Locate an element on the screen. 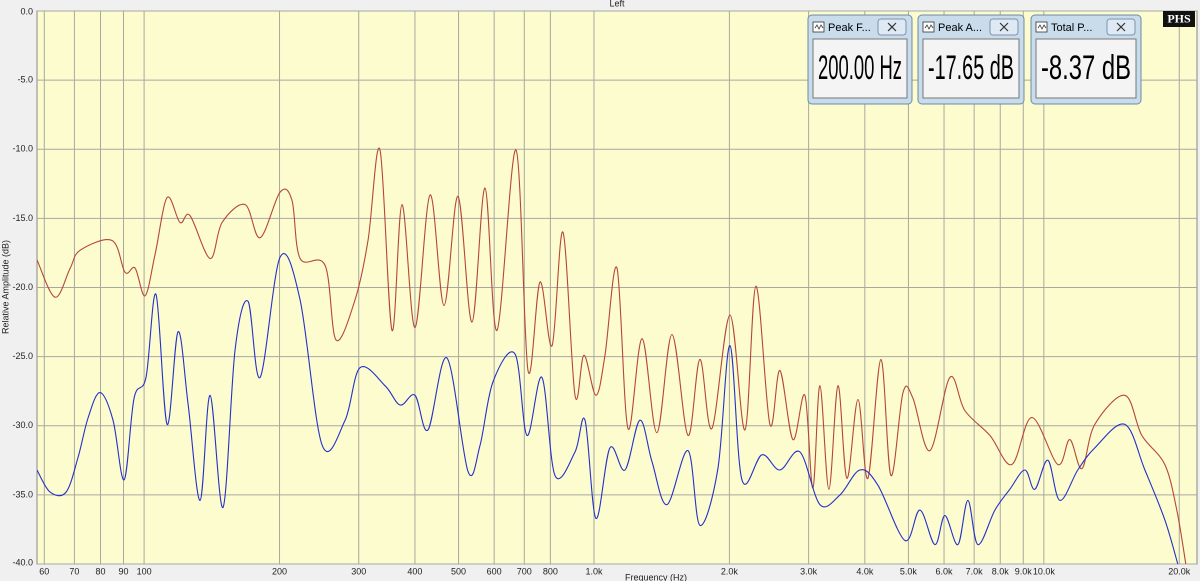 This screenshot has width=1200, height=581. x-tick-label: 60 is located at coordinates (44, 571).